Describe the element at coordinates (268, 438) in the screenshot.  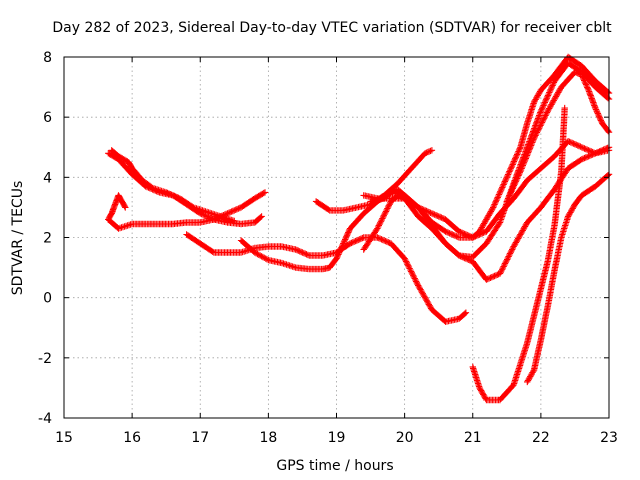
I see `x-tick-label: 18` at that location.